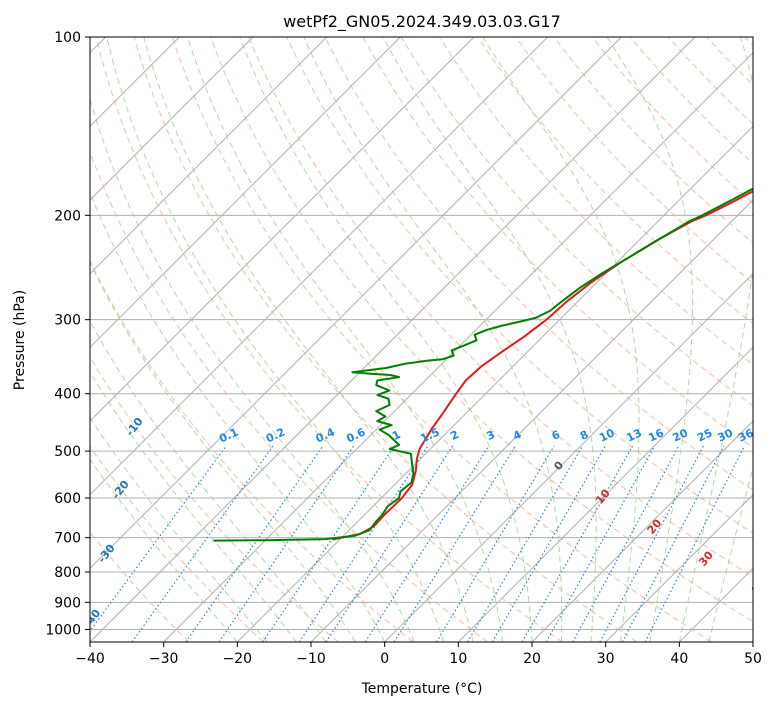 The height and width of the screenshot is (708, 775). Describe the element at coordinates (92, 619) in the screenshot. I see `dry-adiabat-label: -40` at that location.